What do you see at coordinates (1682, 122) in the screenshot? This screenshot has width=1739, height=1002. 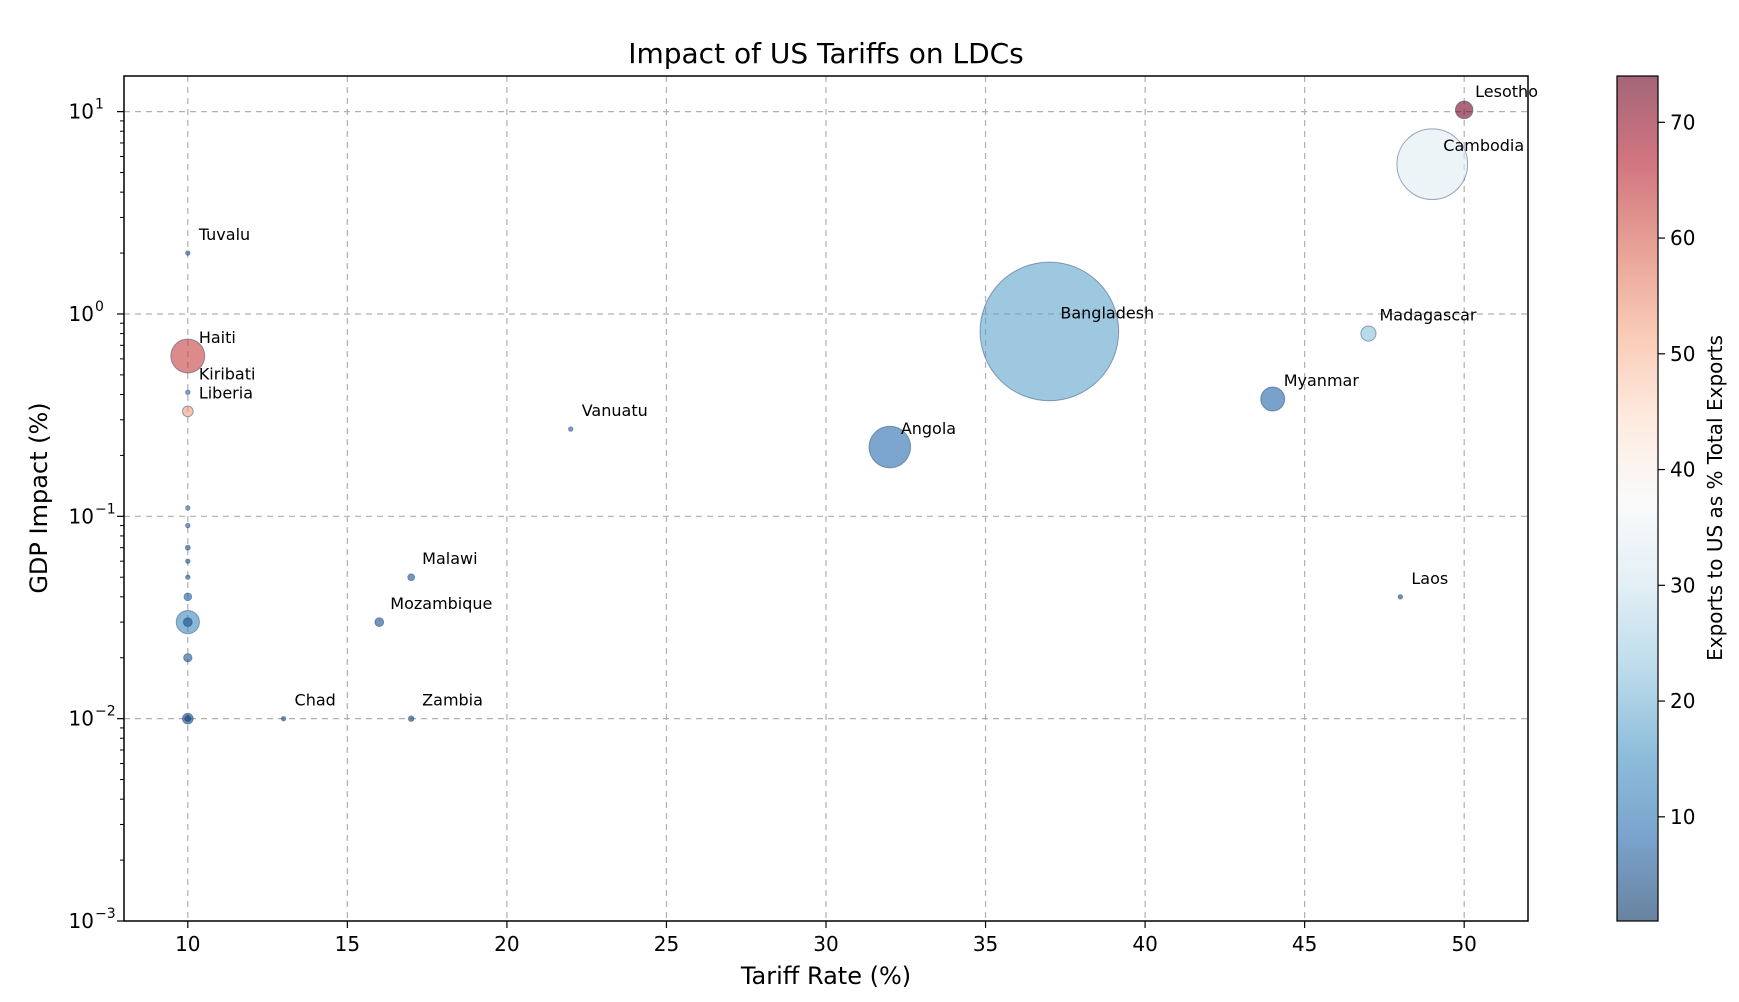 I see `colorbar-tick-label: 70` at bounding box center [1682, 122].